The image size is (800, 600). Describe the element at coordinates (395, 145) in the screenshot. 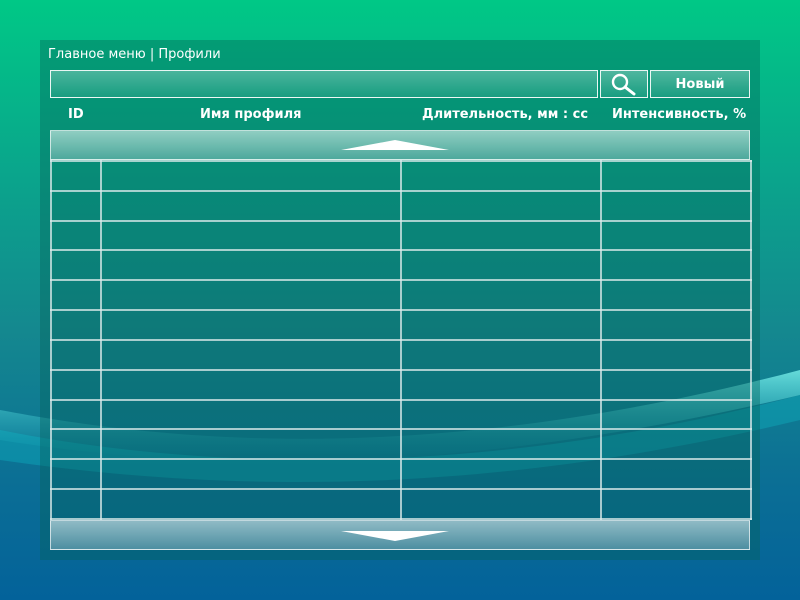

I see `chevron-up-icon` at that location.